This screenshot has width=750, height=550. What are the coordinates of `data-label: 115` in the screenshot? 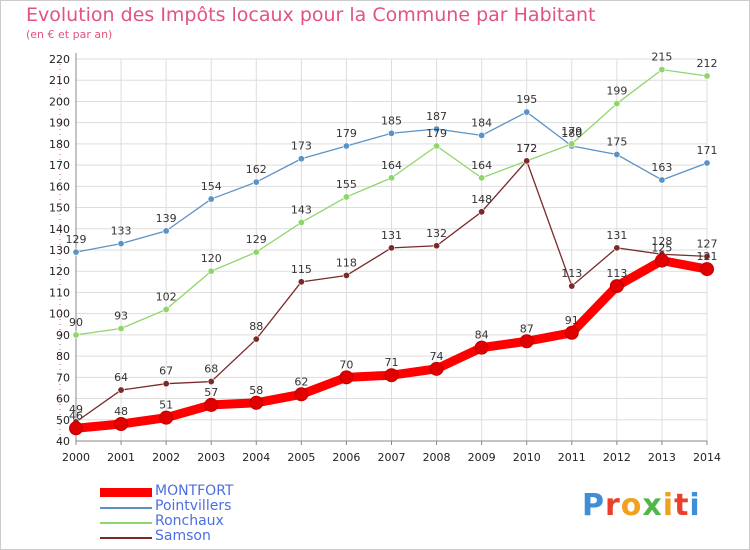 It's located at (301, 269).